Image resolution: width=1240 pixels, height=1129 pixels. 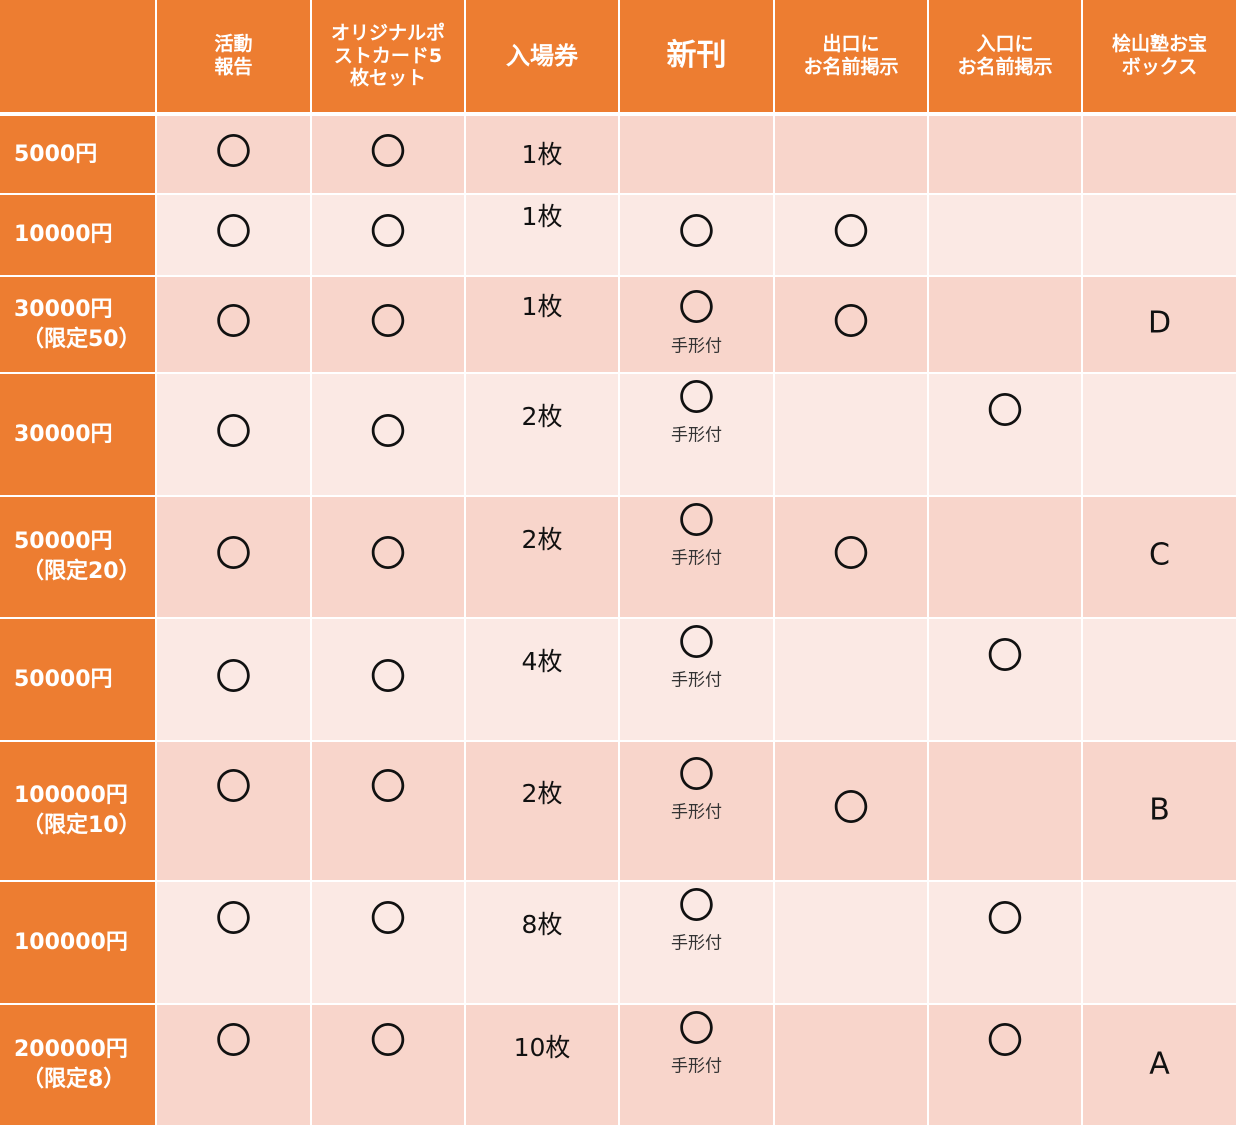 What do you see at coordinates (542, 942) in the screenshot?
I see `table-cell: 8枚` at bounding box center [542, 942].